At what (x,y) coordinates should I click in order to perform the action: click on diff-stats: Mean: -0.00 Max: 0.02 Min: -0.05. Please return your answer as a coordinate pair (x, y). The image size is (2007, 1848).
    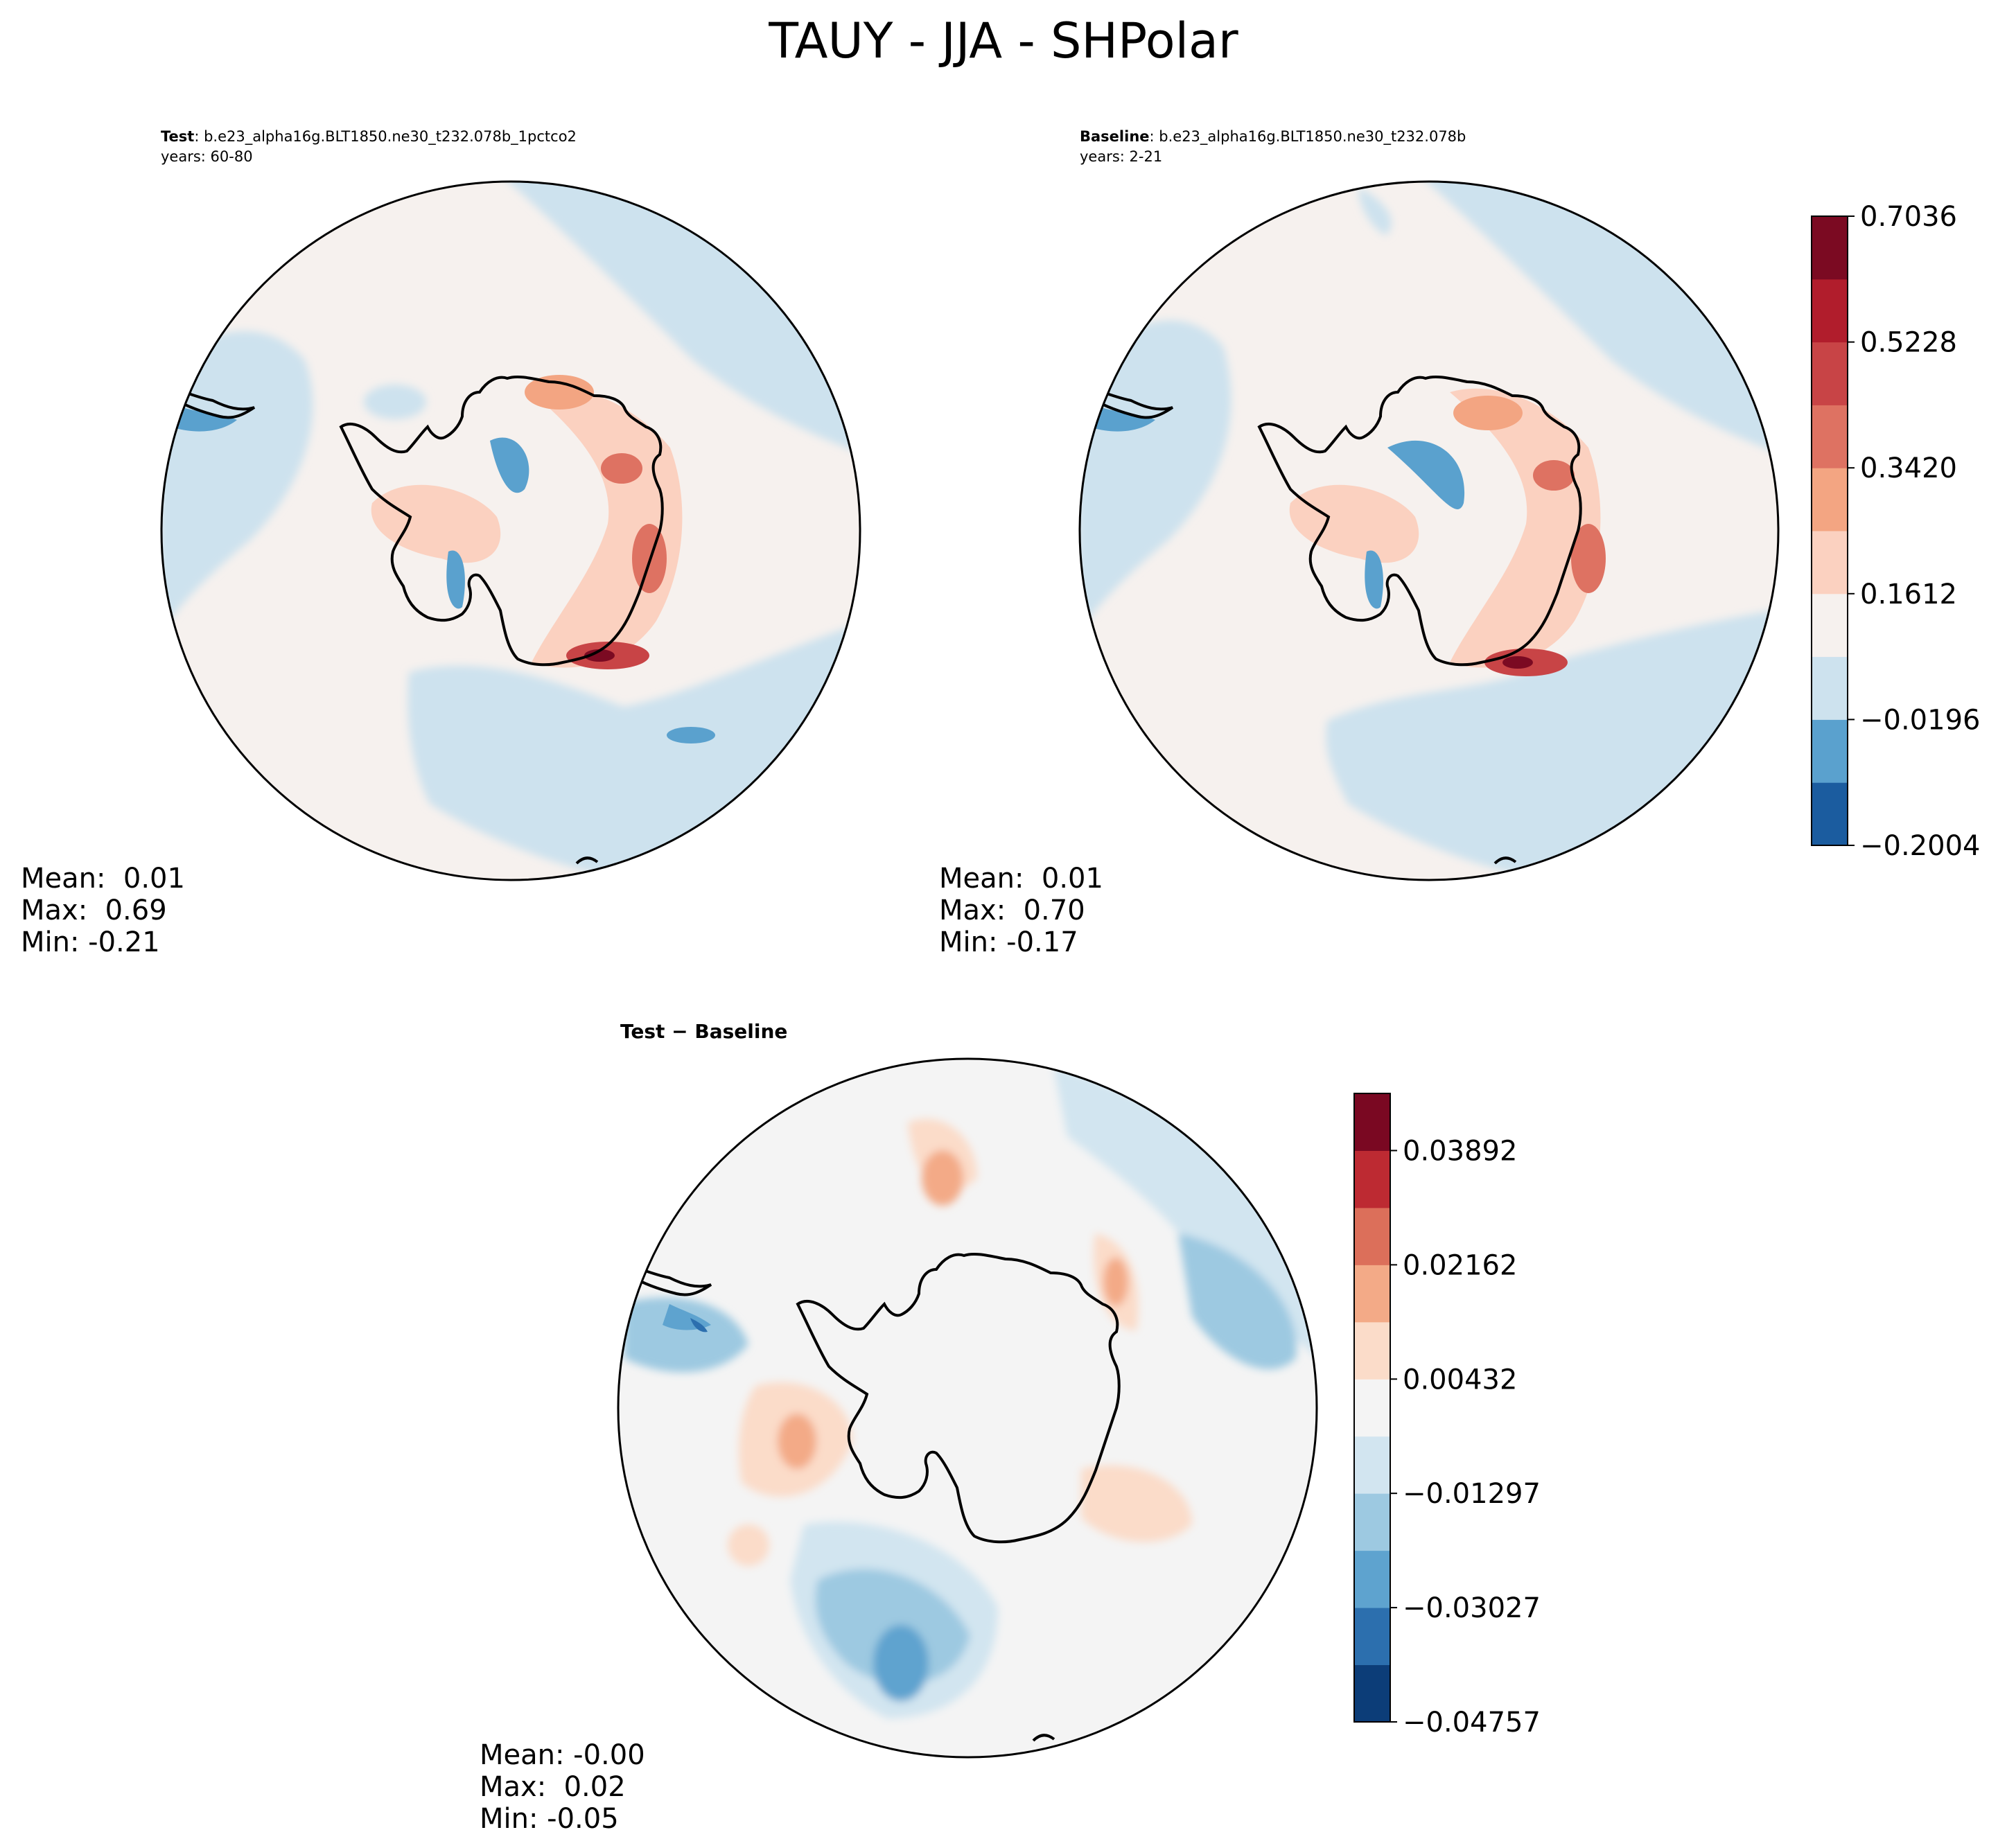
    Looking at the image, I should click on (562, 1787).